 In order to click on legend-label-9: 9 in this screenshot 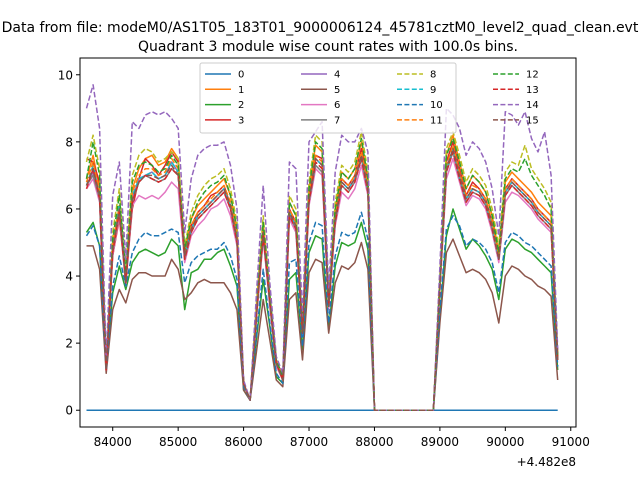, I will do `click(433, 90)`.